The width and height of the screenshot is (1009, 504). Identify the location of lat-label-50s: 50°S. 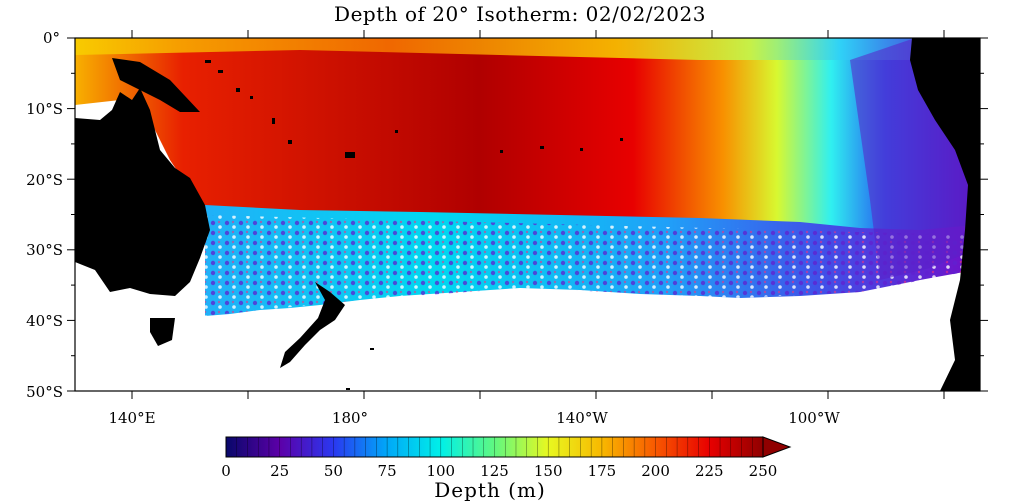
(44, 392).